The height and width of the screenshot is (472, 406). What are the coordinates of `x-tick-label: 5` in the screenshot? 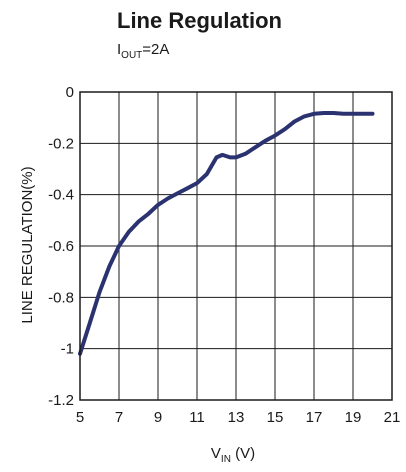 It's located at (80, 417).